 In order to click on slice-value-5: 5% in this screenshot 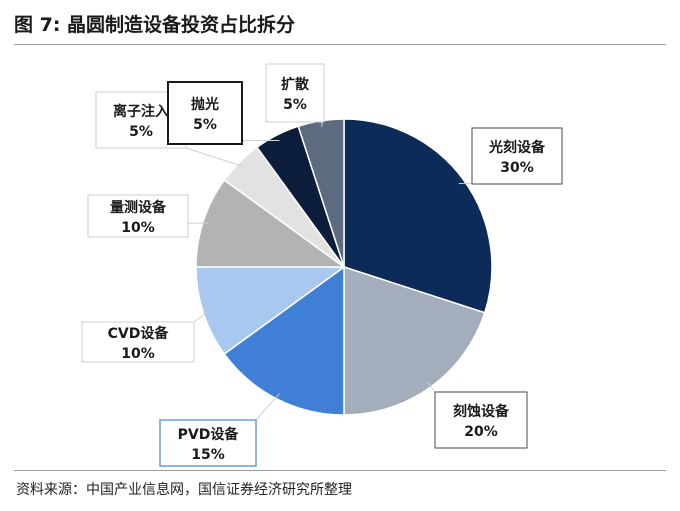, I will do `click(141, 132)`.